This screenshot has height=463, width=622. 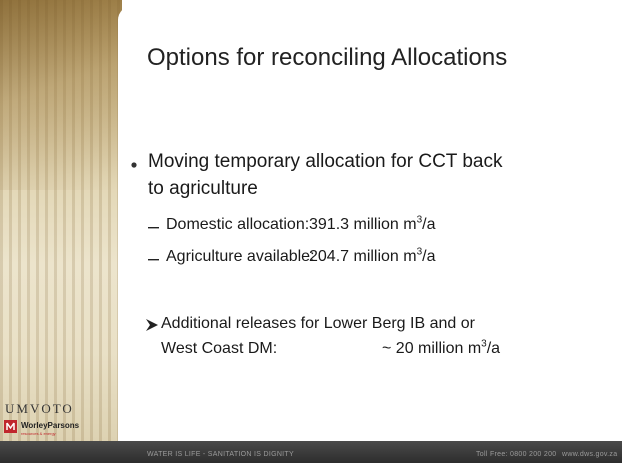 What do you see at coordinates (432, 348) in the screenshot?
I see `value: ~ 20 million m` at bounding box center [432, 348].